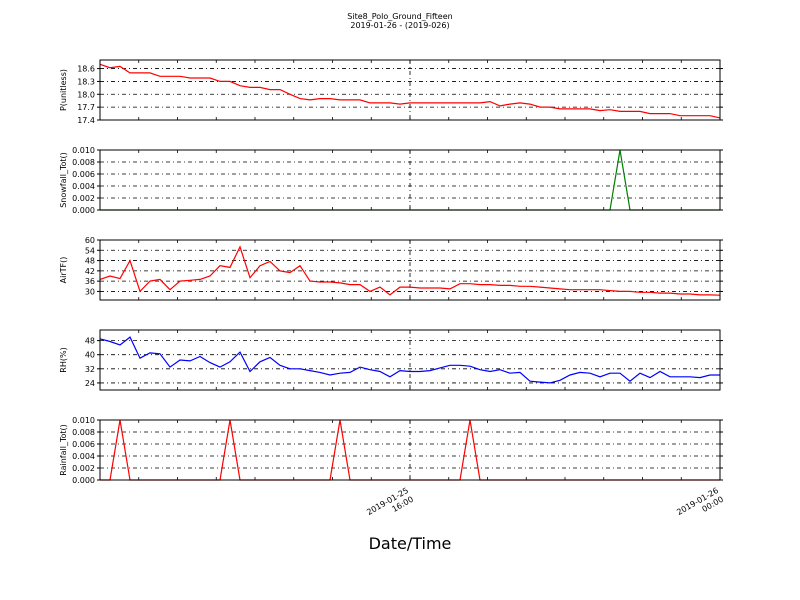  What do you see at coordinates (86, 107) in the screenshot?
I see `panel-0-ytick-label-1: 17.7` at bounding box center [86, 107].